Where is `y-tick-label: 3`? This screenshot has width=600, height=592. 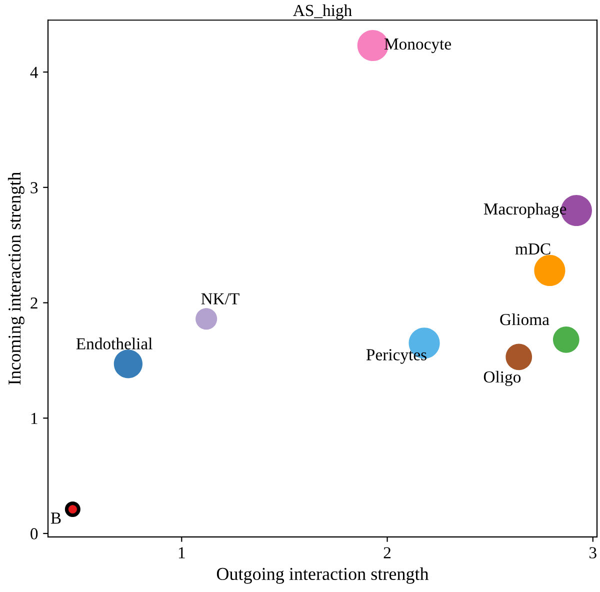
y-tick-label: 3 is located at coordinates (34, 188).